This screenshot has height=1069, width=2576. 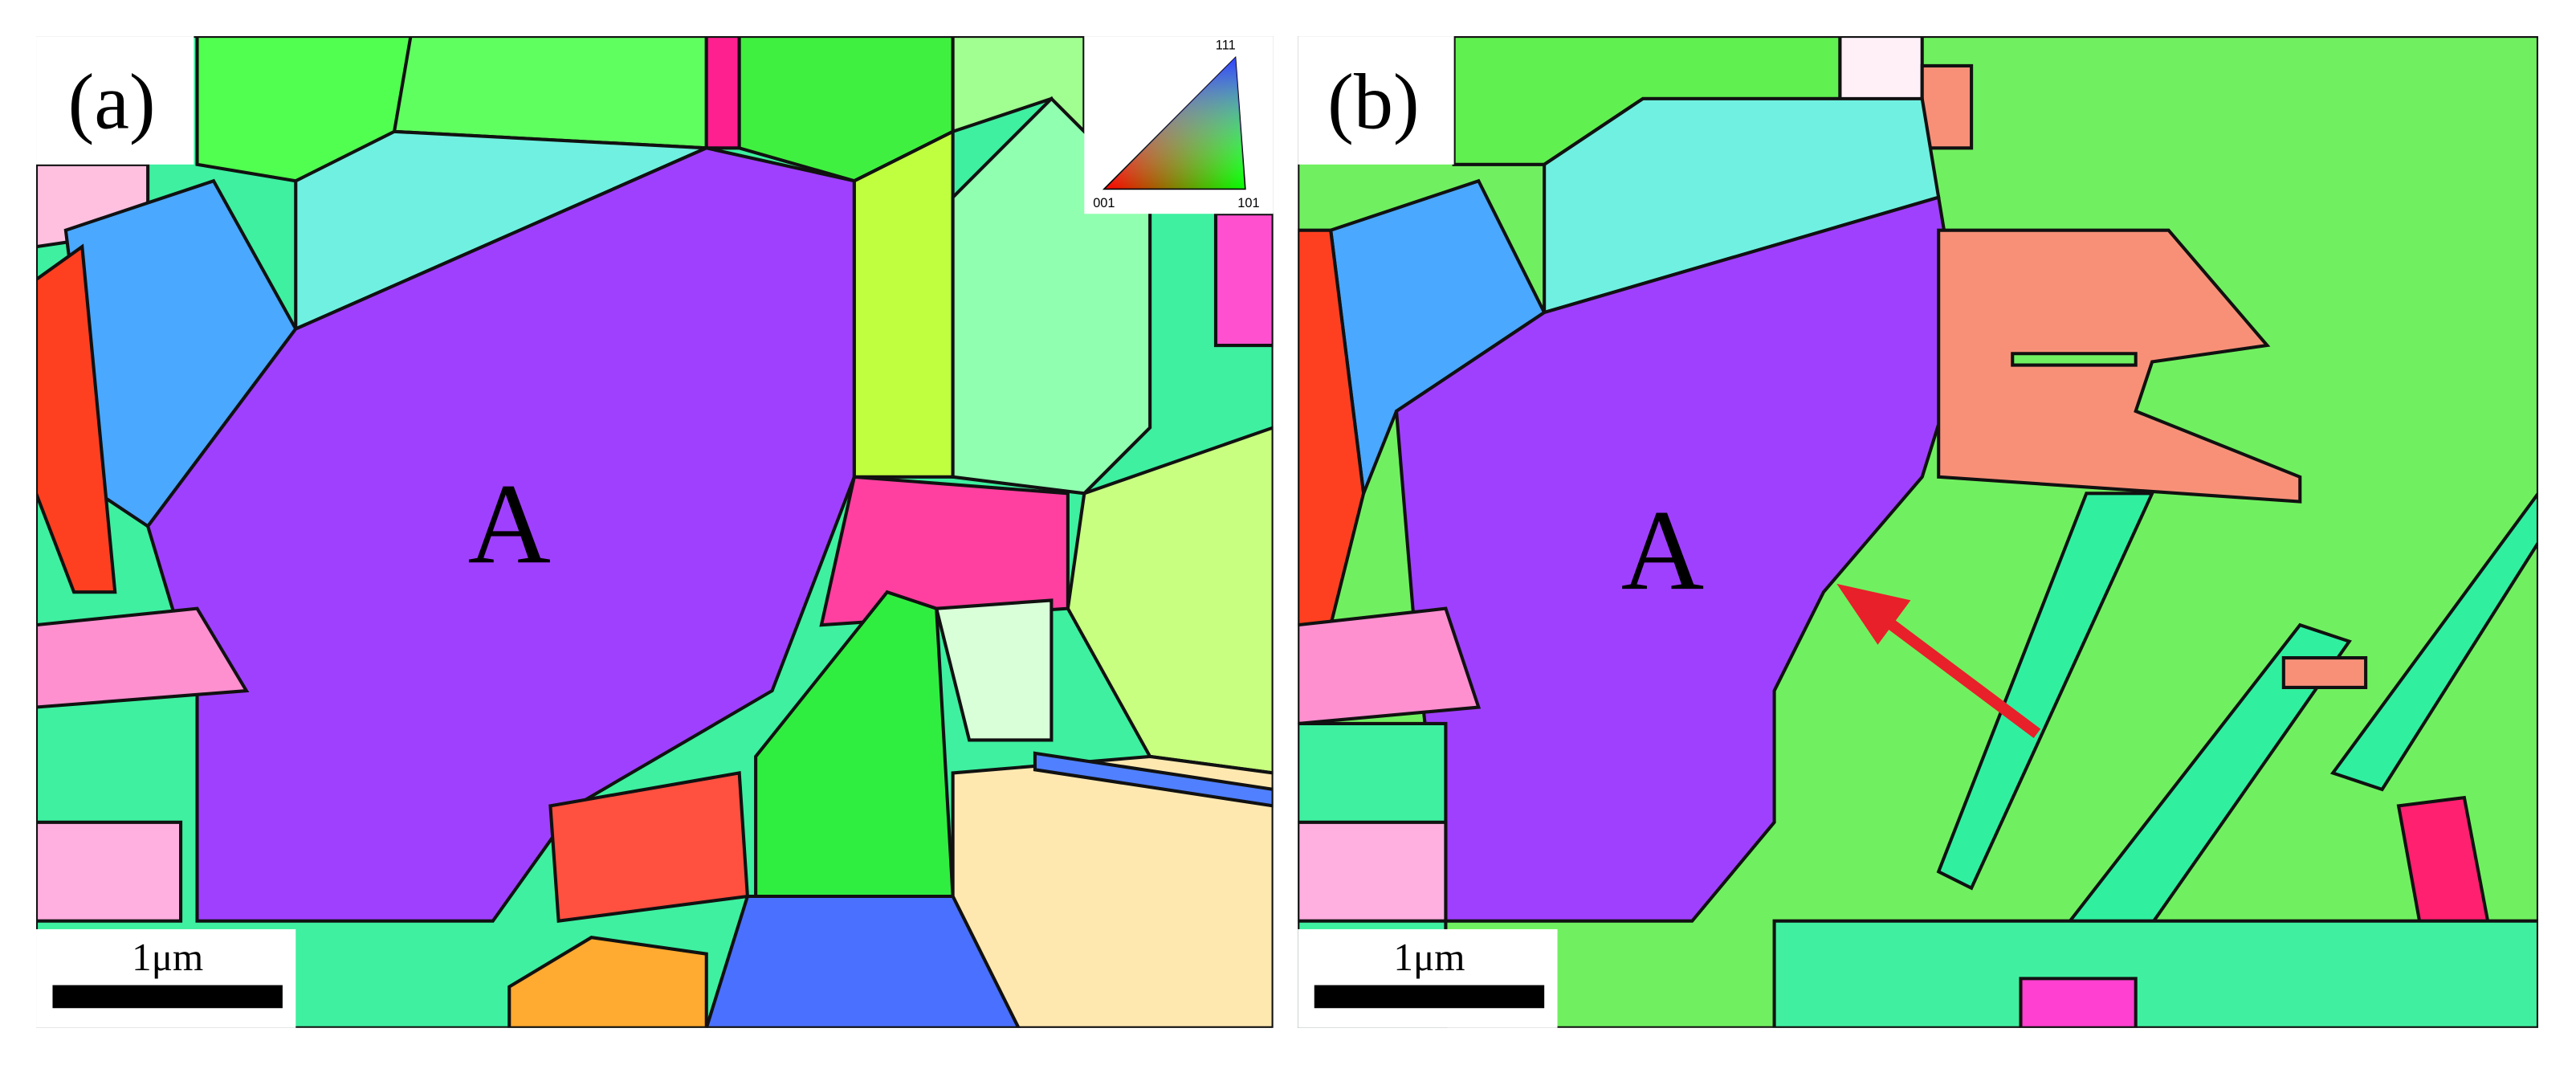 What do you see at coordinates (1104, 203) in the screenshot?
I see `legend-label: 001` at bounding box center [1104, 203].